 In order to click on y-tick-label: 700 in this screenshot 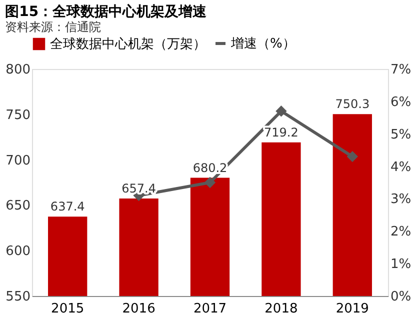, I will do `click(18, 160)`.